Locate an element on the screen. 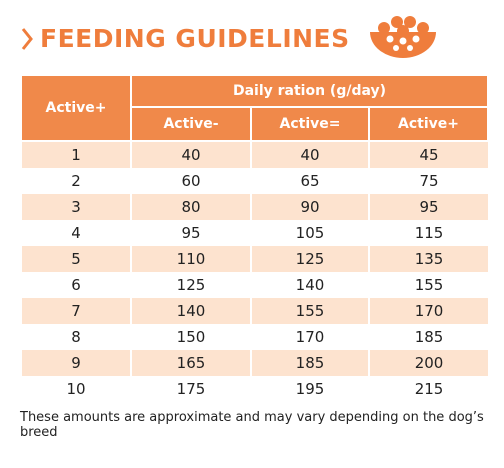  table-cell: 150 is located at coordinates (190, 337).